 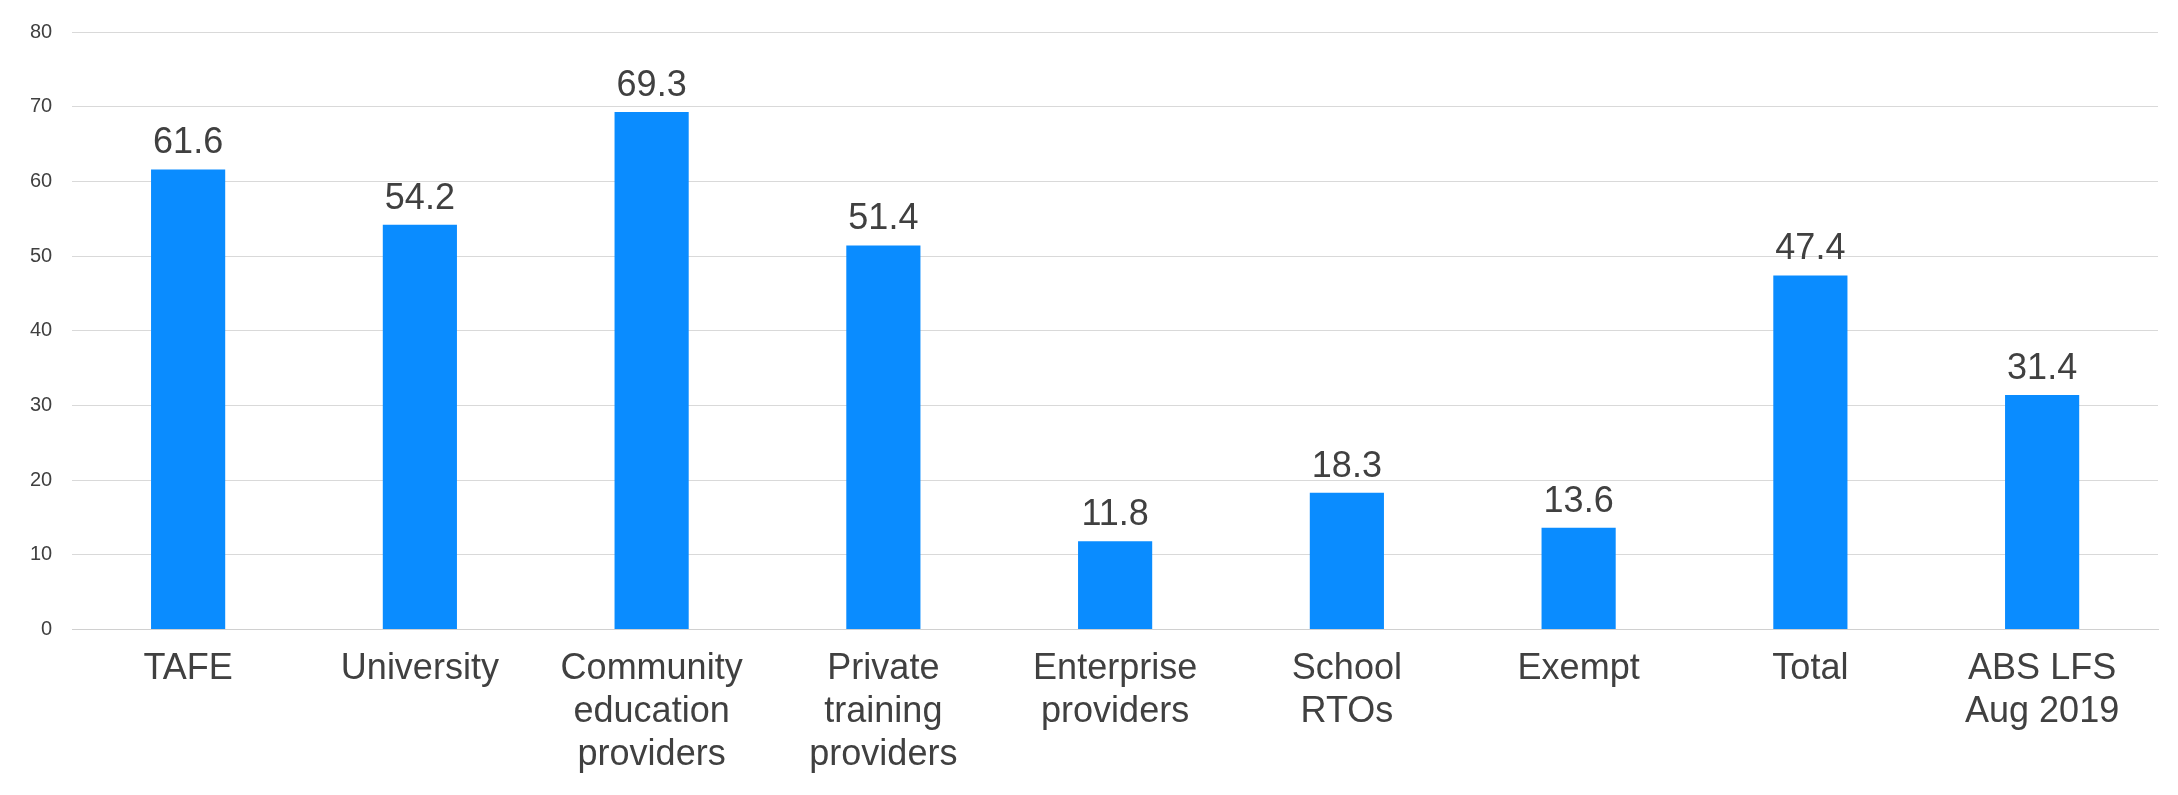 What do you see at coordinates (419, 196) in the screenshot?
I see `data-label: 54.2` at bounding box center [419, 196].